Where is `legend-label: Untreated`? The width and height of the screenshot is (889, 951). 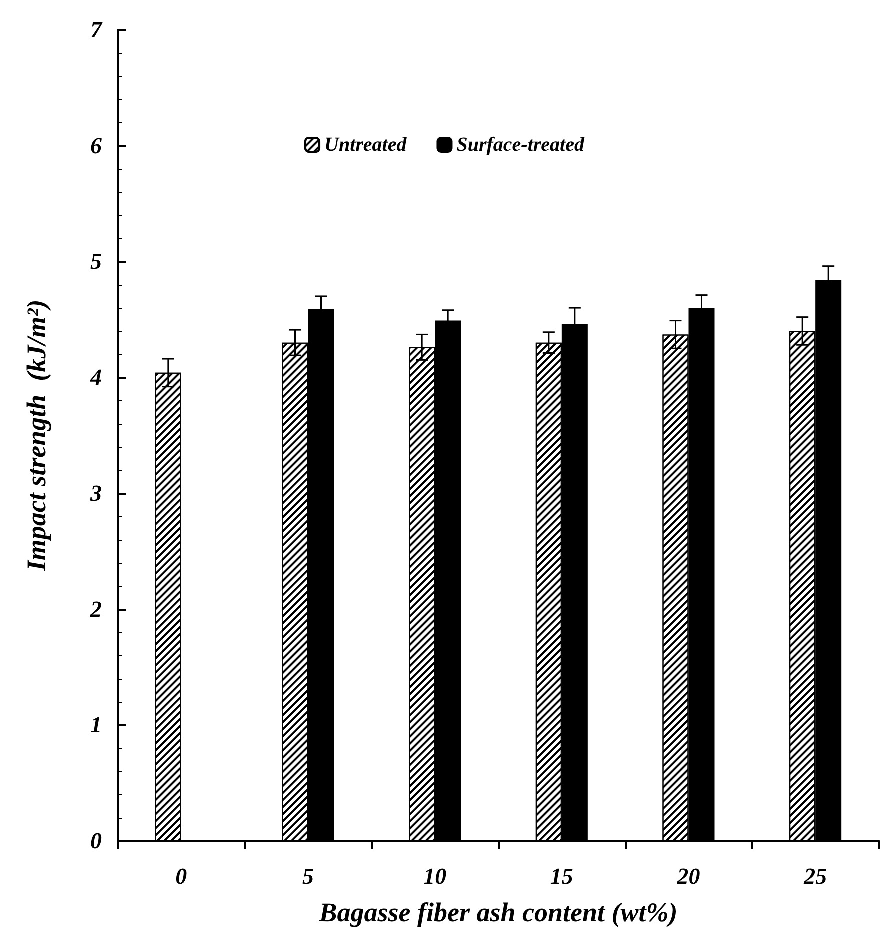 legend-label: Untreated is located at coordinates (366, 145).